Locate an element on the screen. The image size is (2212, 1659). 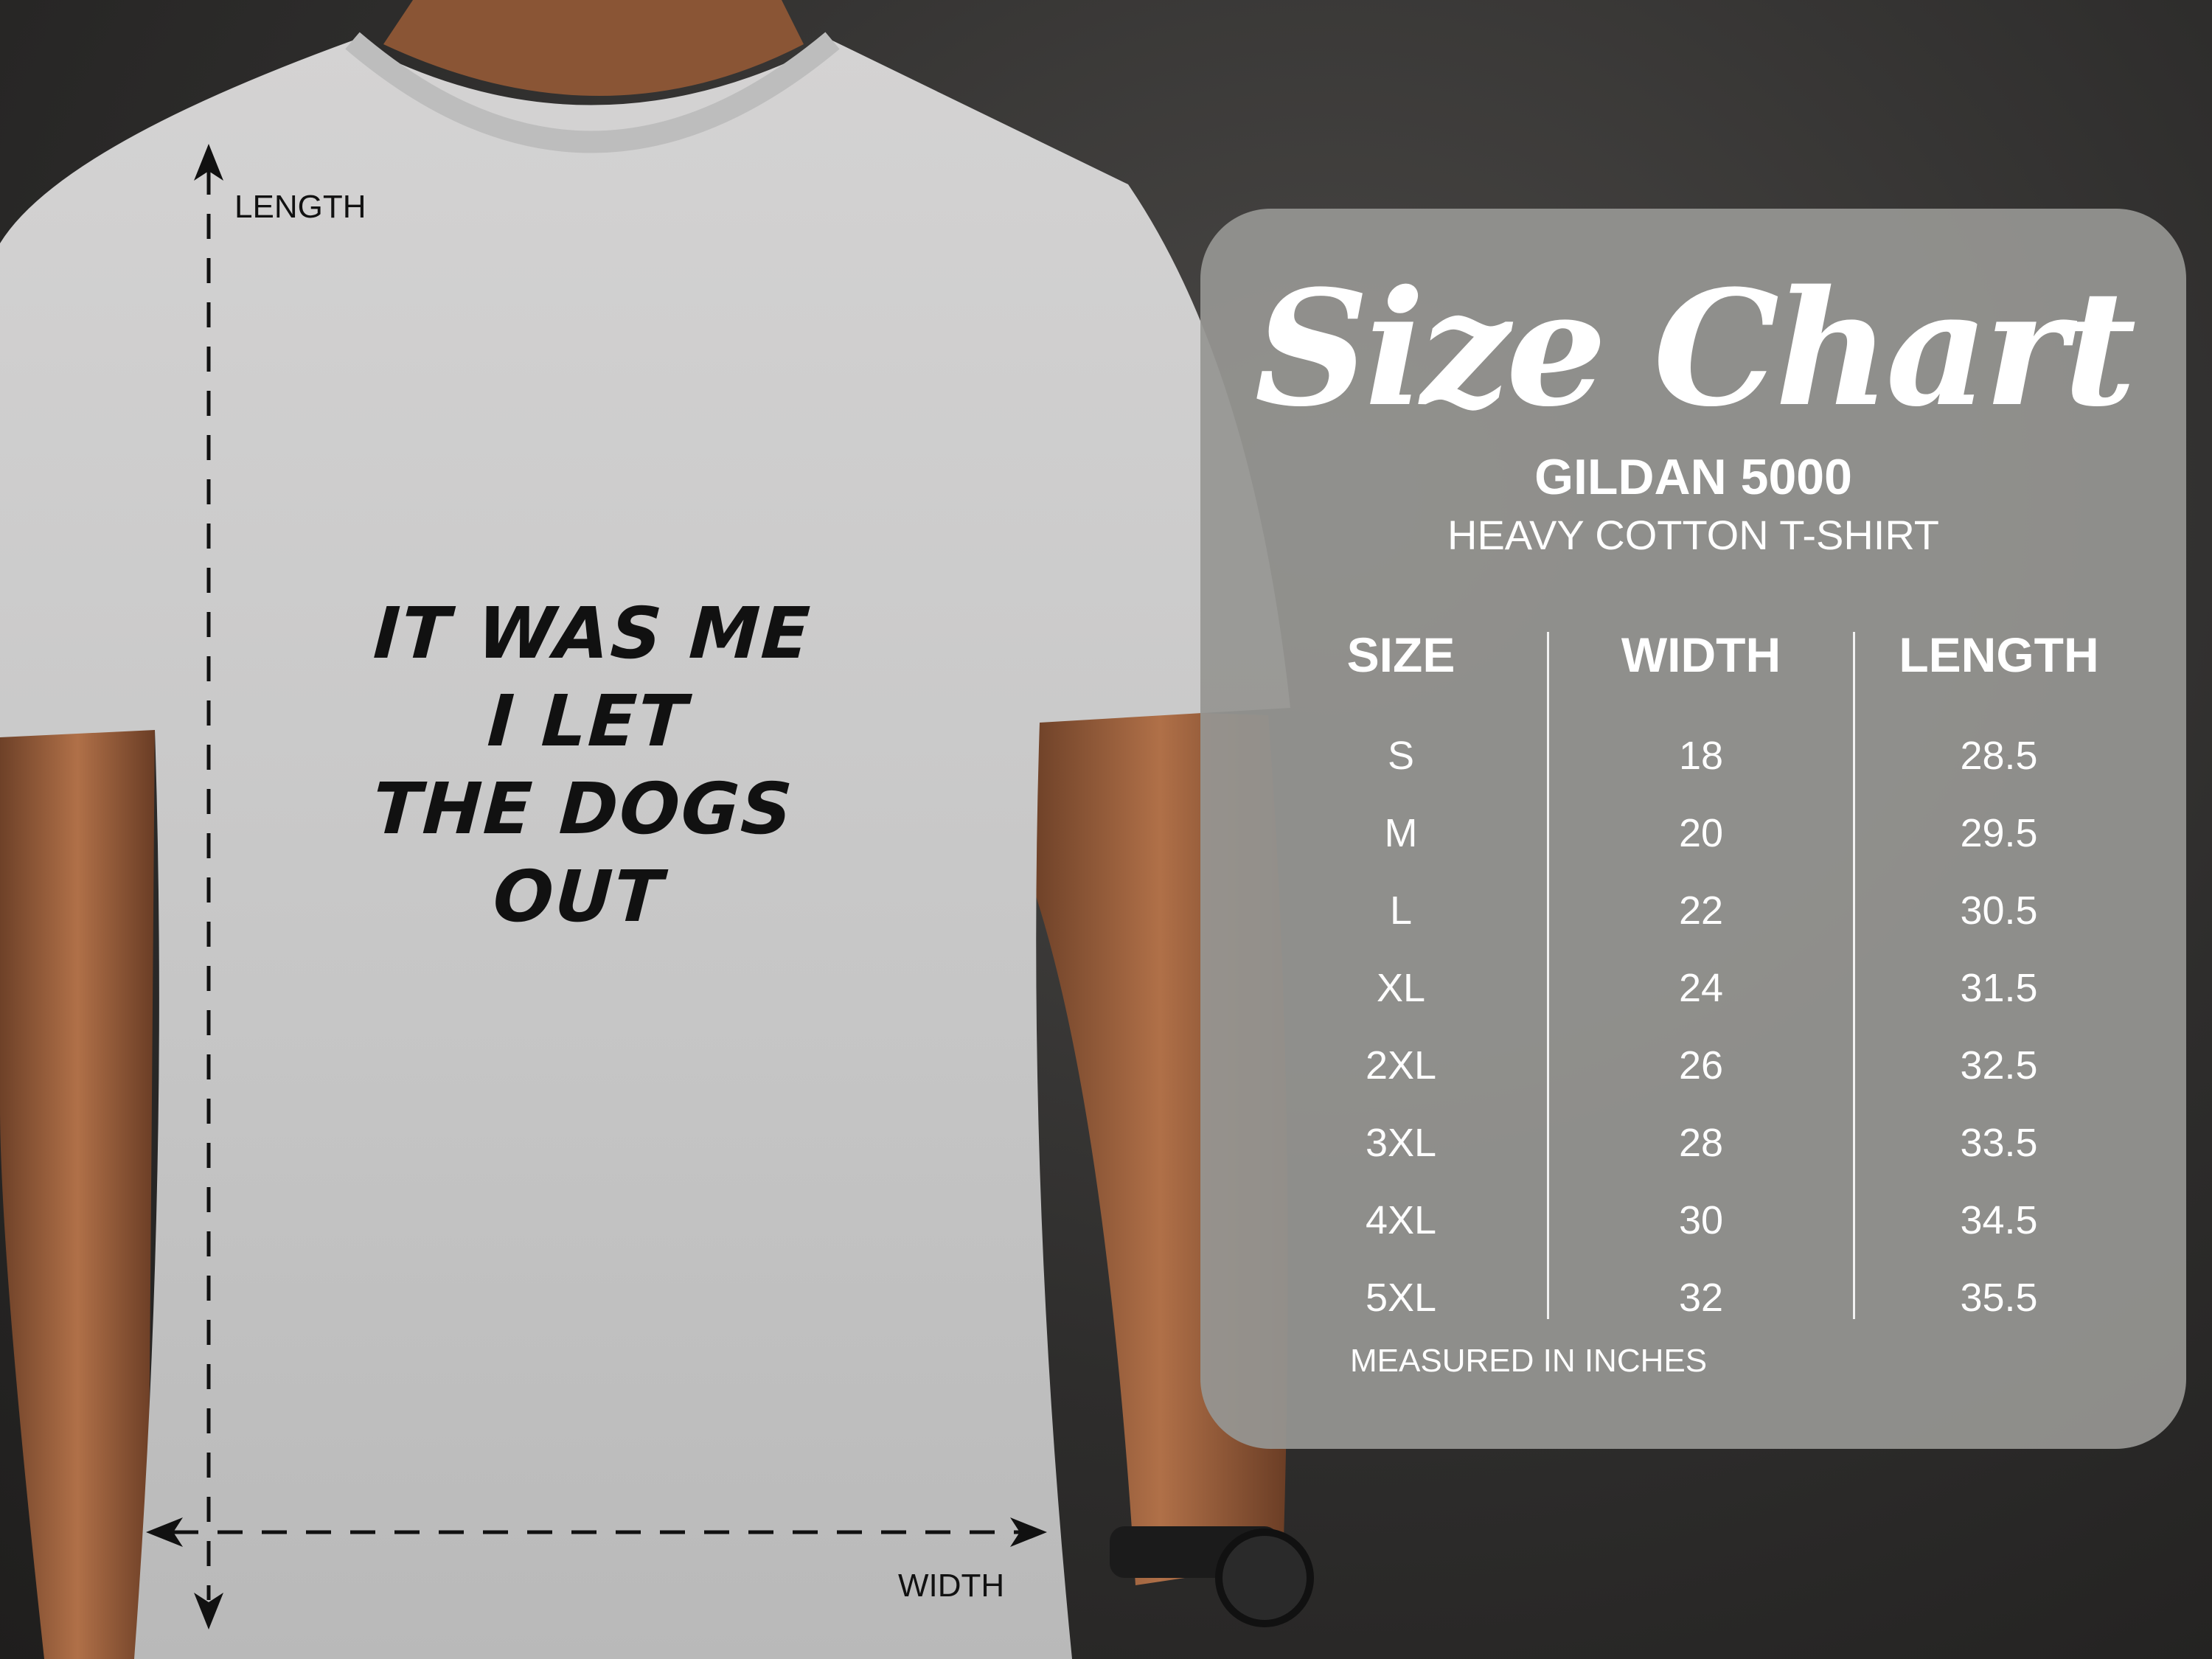
length-cell: 33.5 is located at coordinates (1999, 1143).